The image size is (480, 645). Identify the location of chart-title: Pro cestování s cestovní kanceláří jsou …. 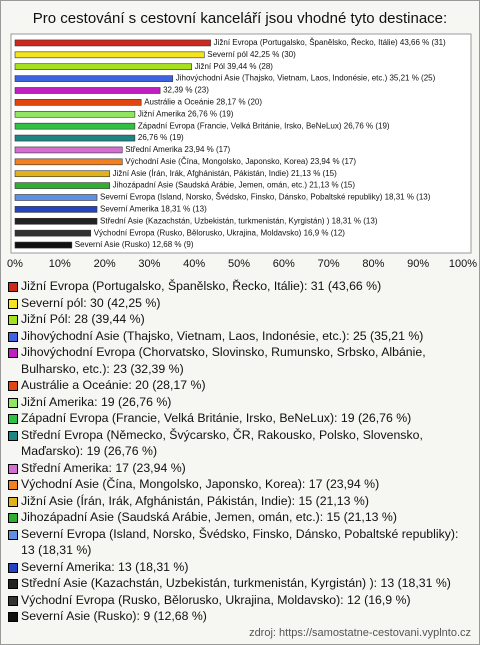
(240, 18).